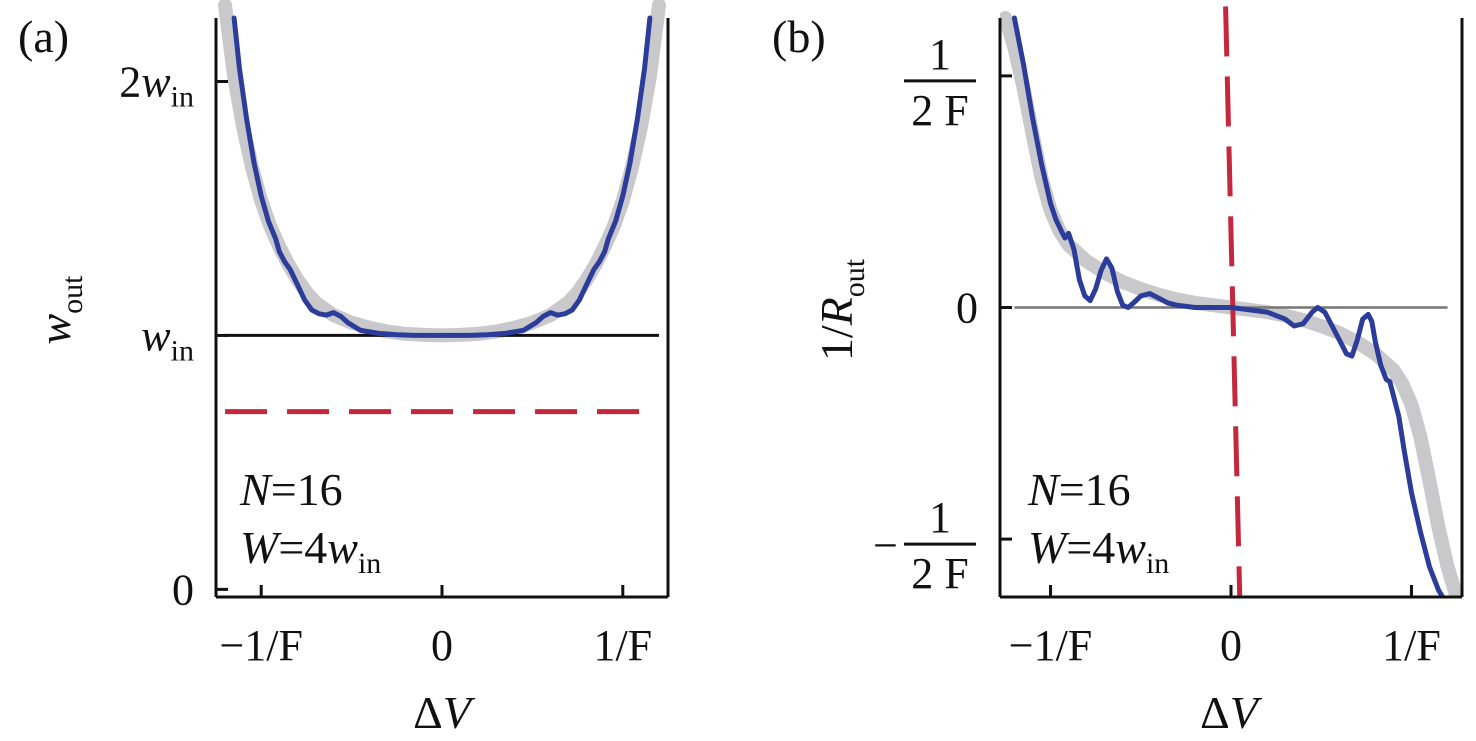  I want to click on panel-a-n-label: N=16, so click(291, 489).